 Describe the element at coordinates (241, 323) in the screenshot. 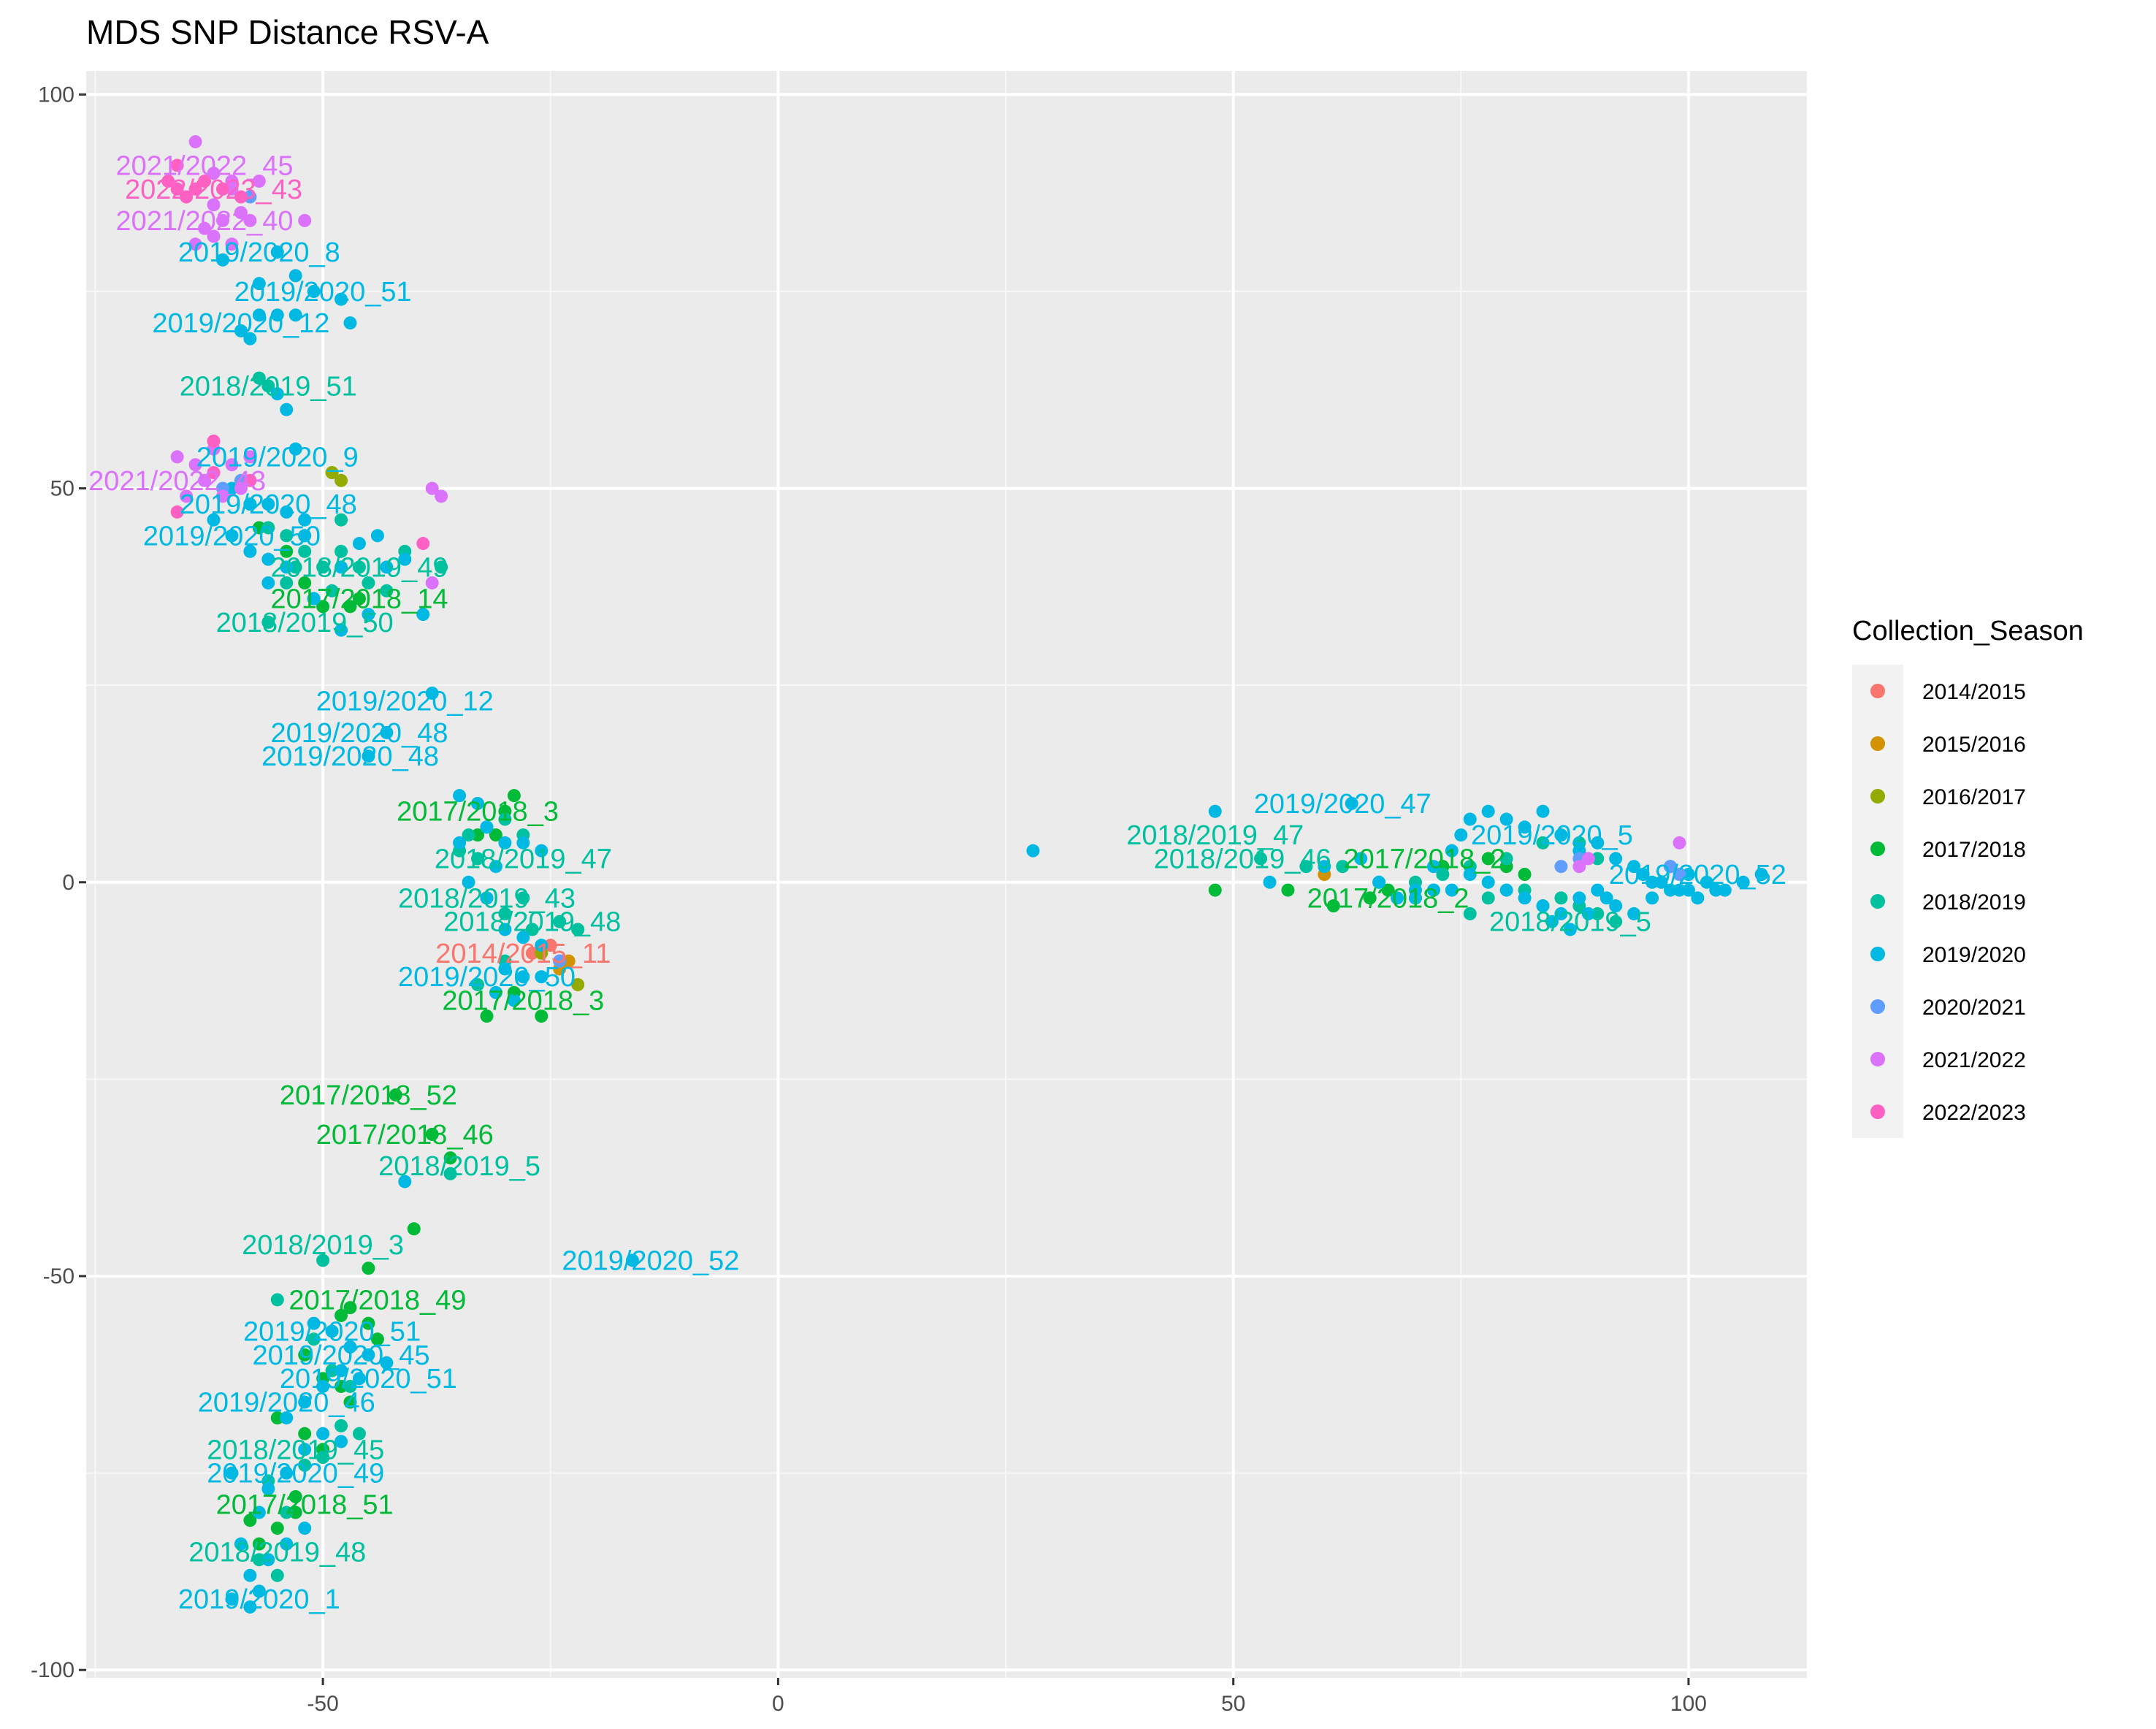

I see `point-label: 2019/2020_12` at that location.